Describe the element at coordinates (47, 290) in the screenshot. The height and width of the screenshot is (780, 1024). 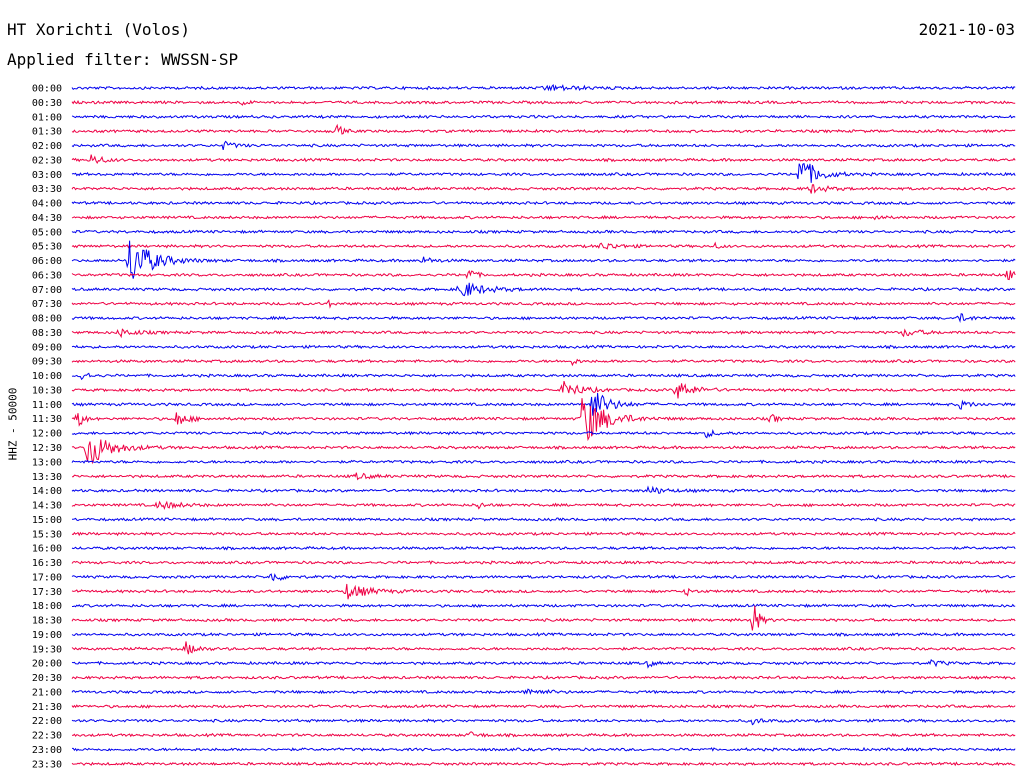
I see `time-tick-label: 07:00` at that location.